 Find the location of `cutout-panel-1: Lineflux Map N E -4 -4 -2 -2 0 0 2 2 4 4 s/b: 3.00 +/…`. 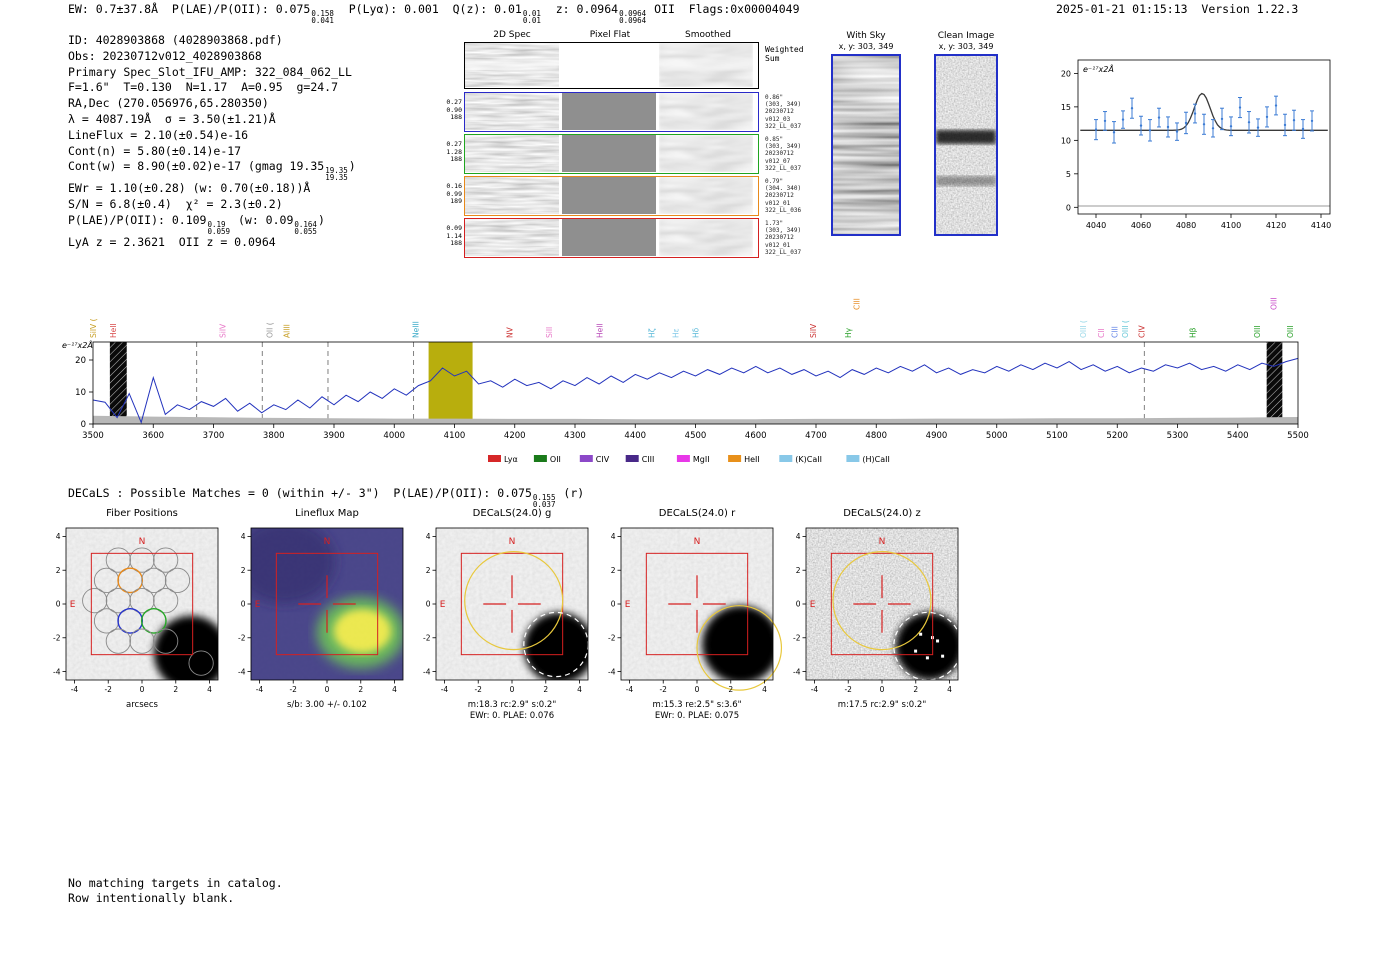

cutout-panel-1: Lineflux Map N E -4 -4 -2 -2 0 0 2 2 4 4 s/b: 3.00 +/… is located at coordinates (327, 620).